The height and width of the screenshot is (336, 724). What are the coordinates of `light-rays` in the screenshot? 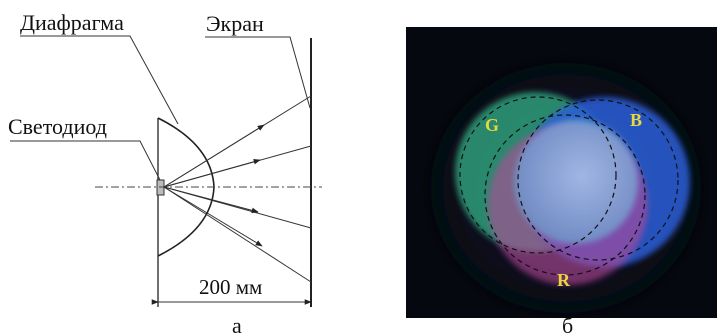 It's located at (237, 189).